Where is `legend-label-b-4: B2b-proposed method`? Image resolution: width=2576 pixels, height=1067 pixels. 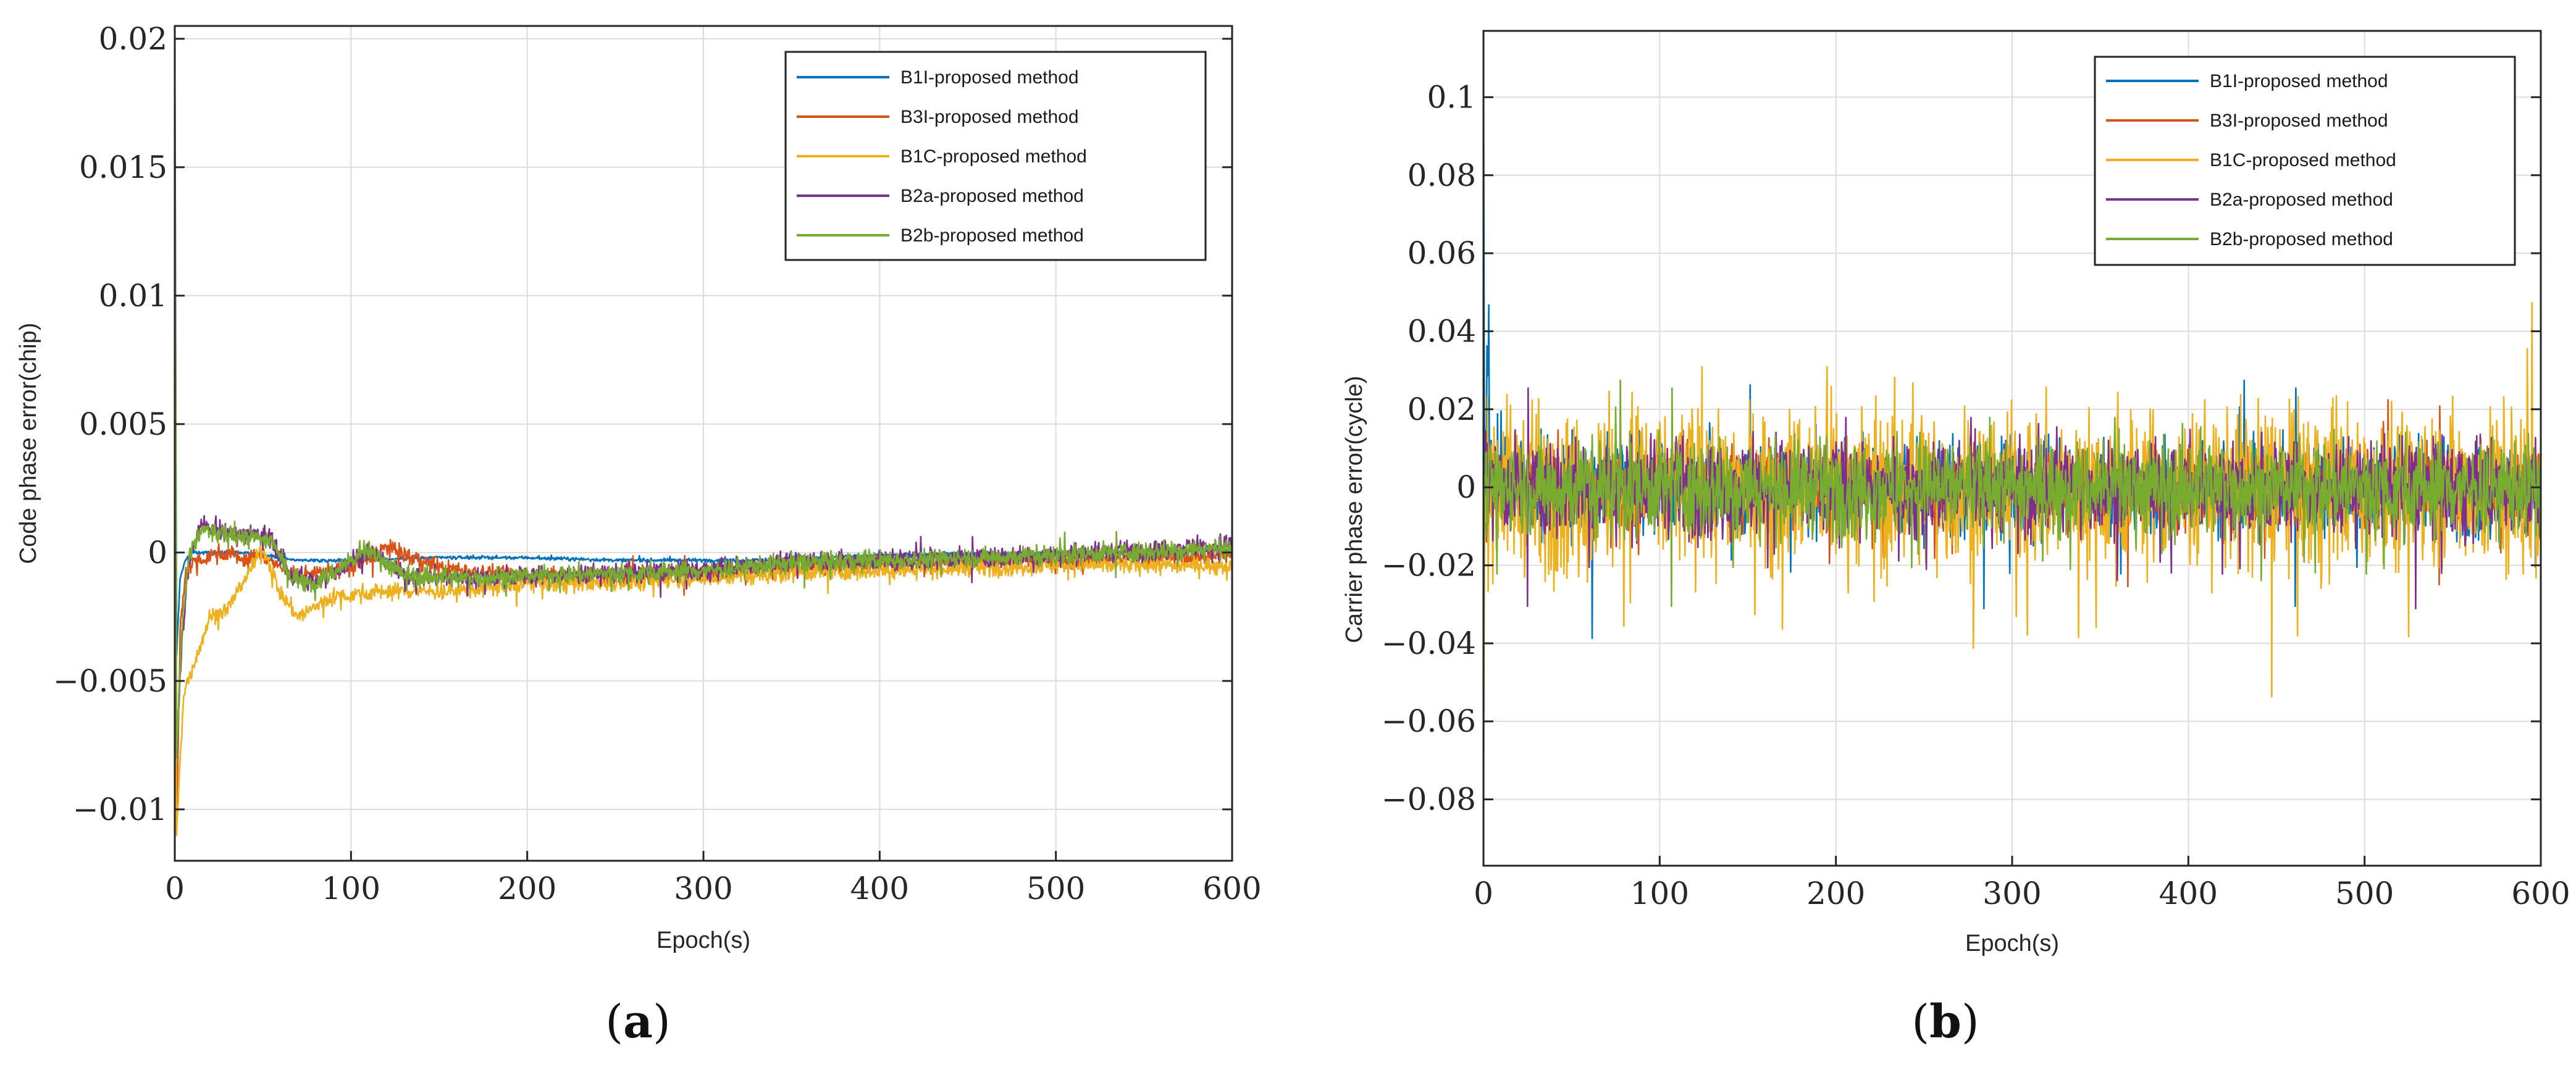 legend-label-b-4: B2b-proposed method is located at coordinates (2301, 239).